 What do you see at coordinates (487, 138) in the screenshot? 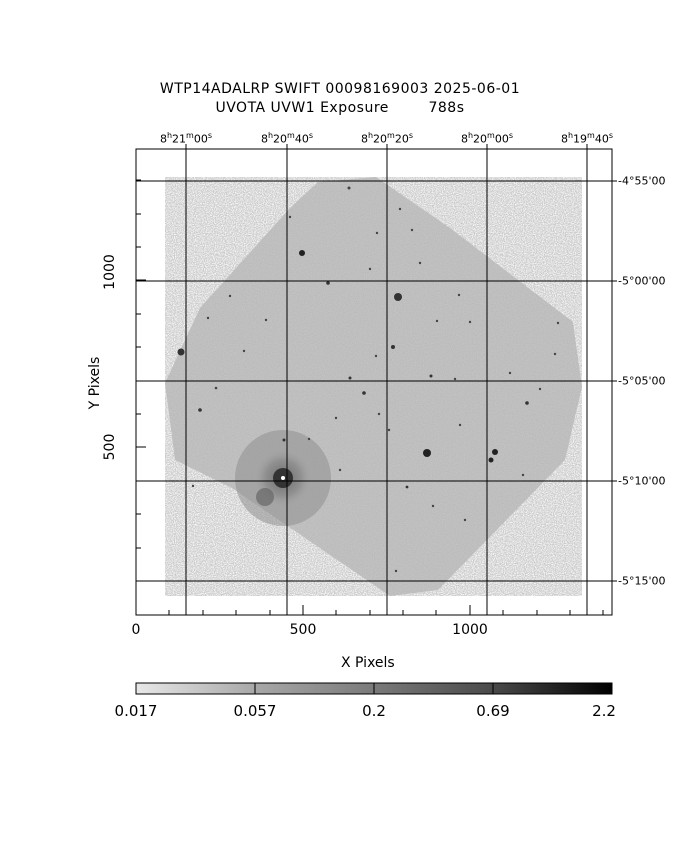
I see `ra-label-4: 8h20m00s` at bounding box center [487, 138].